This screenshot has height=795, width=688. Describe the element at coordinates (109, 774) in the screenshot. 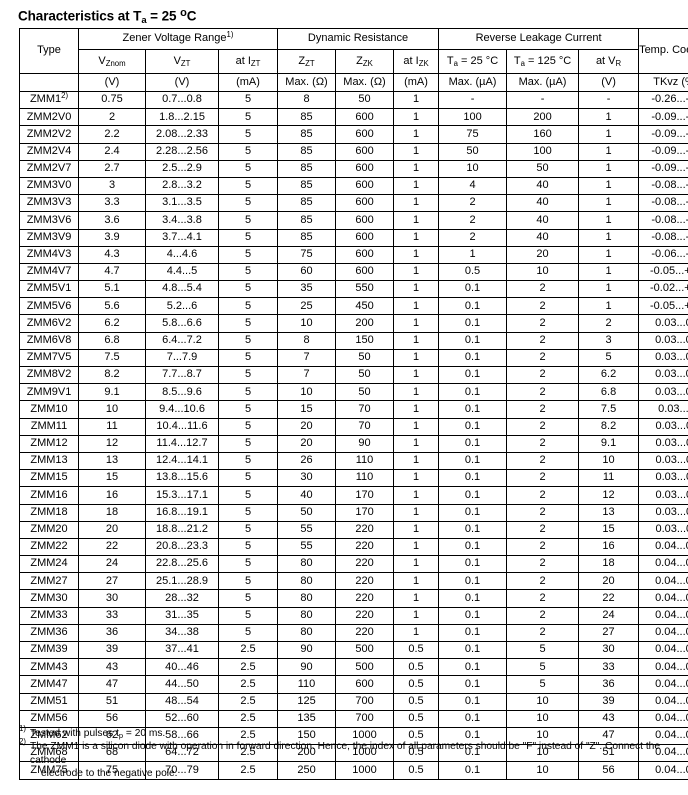

I see `footnote-2-line2: electrode to the negative pole.` at that location.